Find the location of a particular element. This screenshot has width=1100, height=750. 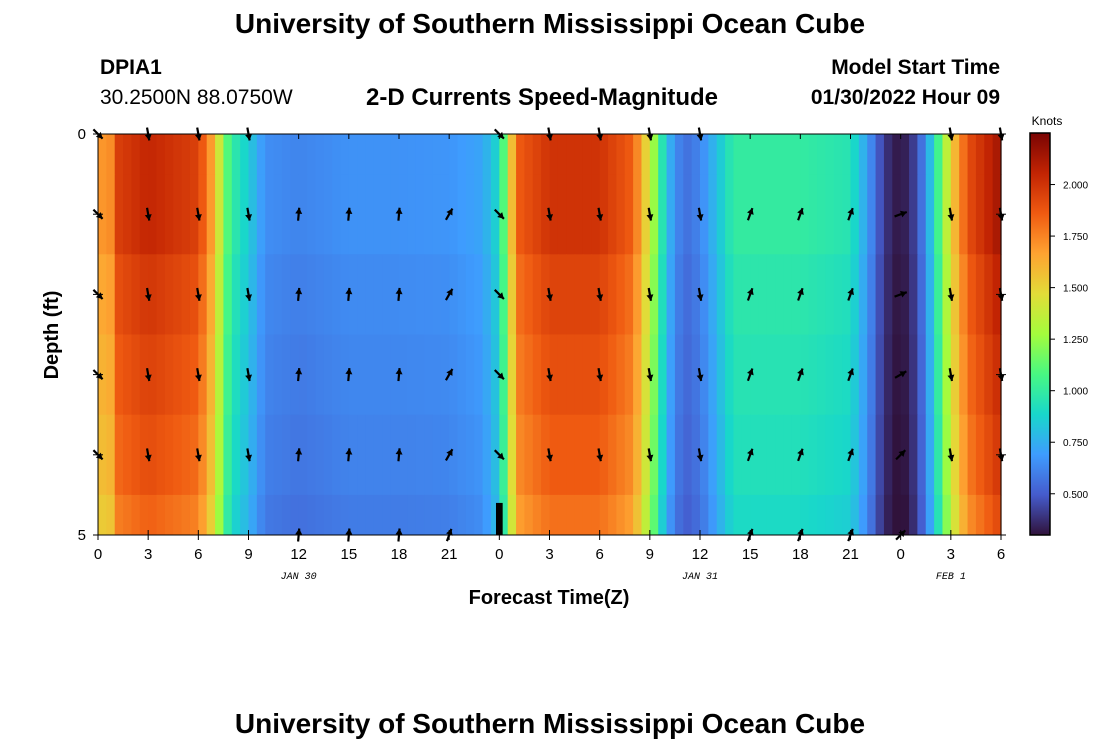

x-tick-label: 18 is located at coordinates (800, 554).